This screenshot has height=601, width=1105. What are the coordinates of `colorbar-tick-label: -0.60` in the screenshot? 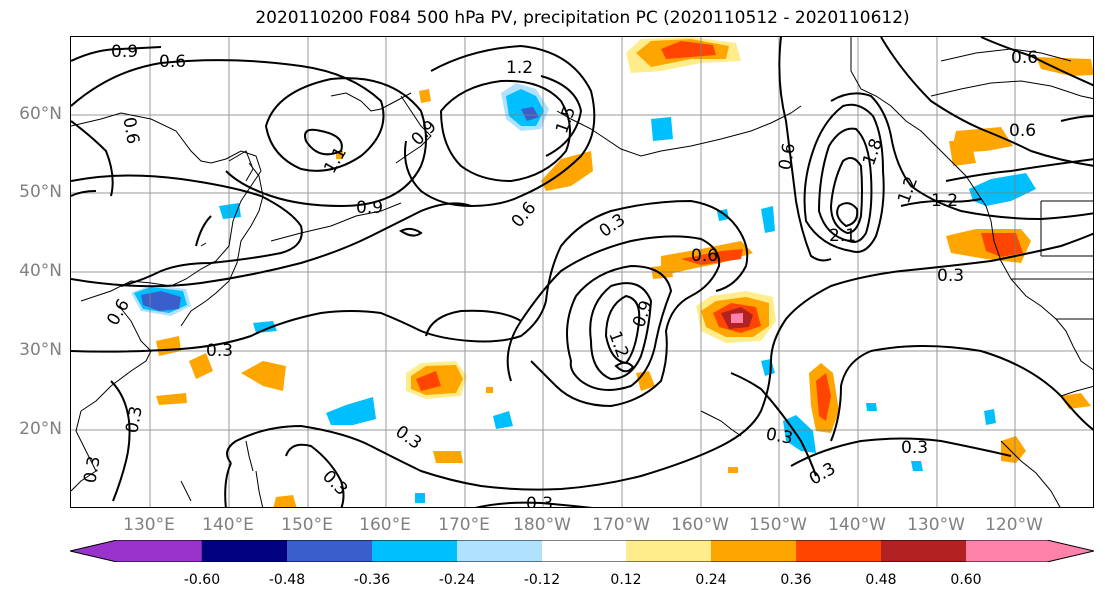 It's located at (202, 580).